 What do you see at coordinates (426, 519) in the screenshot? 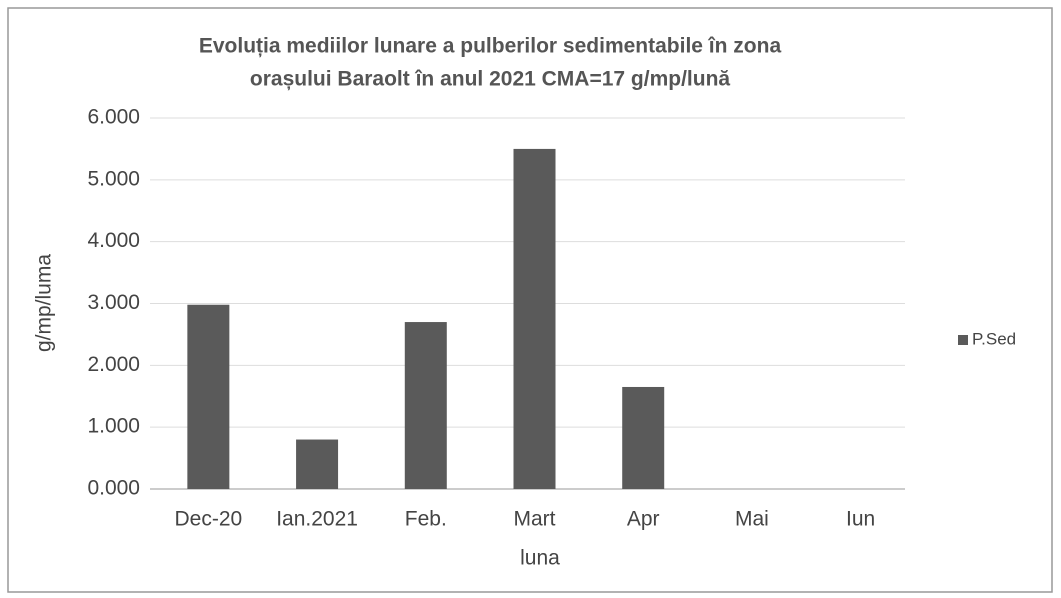
I see `x-tick-label: Feb.` at bounding box center [426, 519].